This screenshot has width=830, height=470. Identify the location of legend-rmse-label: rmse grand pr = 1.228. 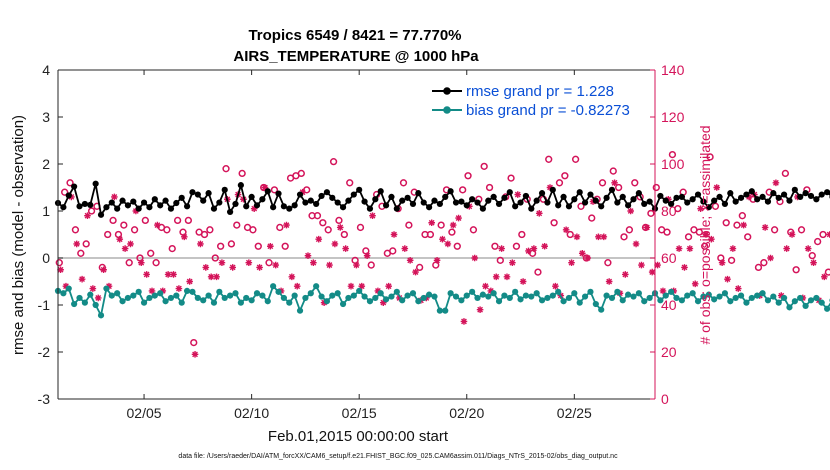
(540, 91).